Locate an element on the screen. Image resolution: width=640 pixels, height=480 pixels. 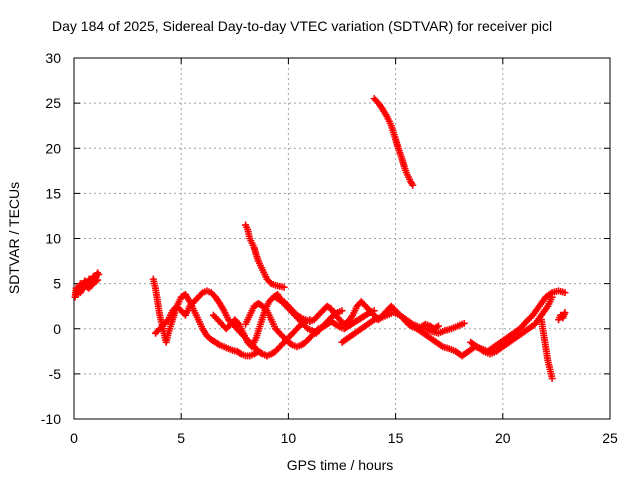
data-point-seg-h is located at coordinates (552, 297).